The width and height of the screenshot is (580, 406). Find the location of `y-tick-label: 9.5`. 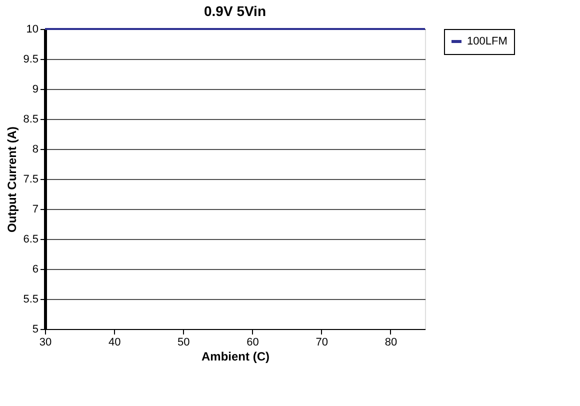

y-tick-label: 9.5 is located at coordinates (30, 60).